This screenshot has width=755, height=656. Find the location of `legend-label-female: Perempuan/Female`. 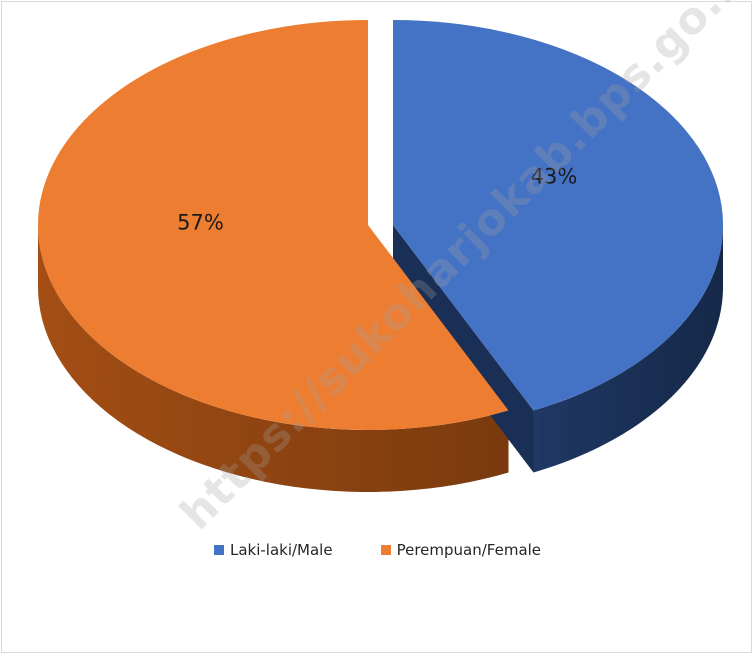

legend-label-female: Perempuan/Female is located at coordinates (469, 550).